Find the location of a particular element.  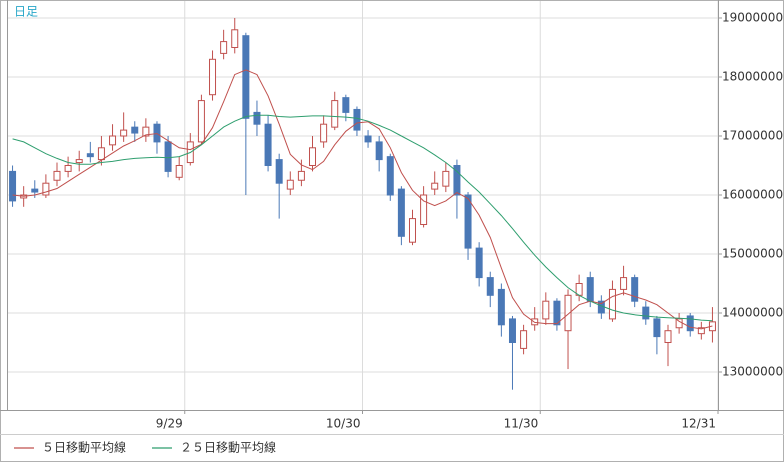

x-tick-label: 12/31 is located at coordinates (698, 424).